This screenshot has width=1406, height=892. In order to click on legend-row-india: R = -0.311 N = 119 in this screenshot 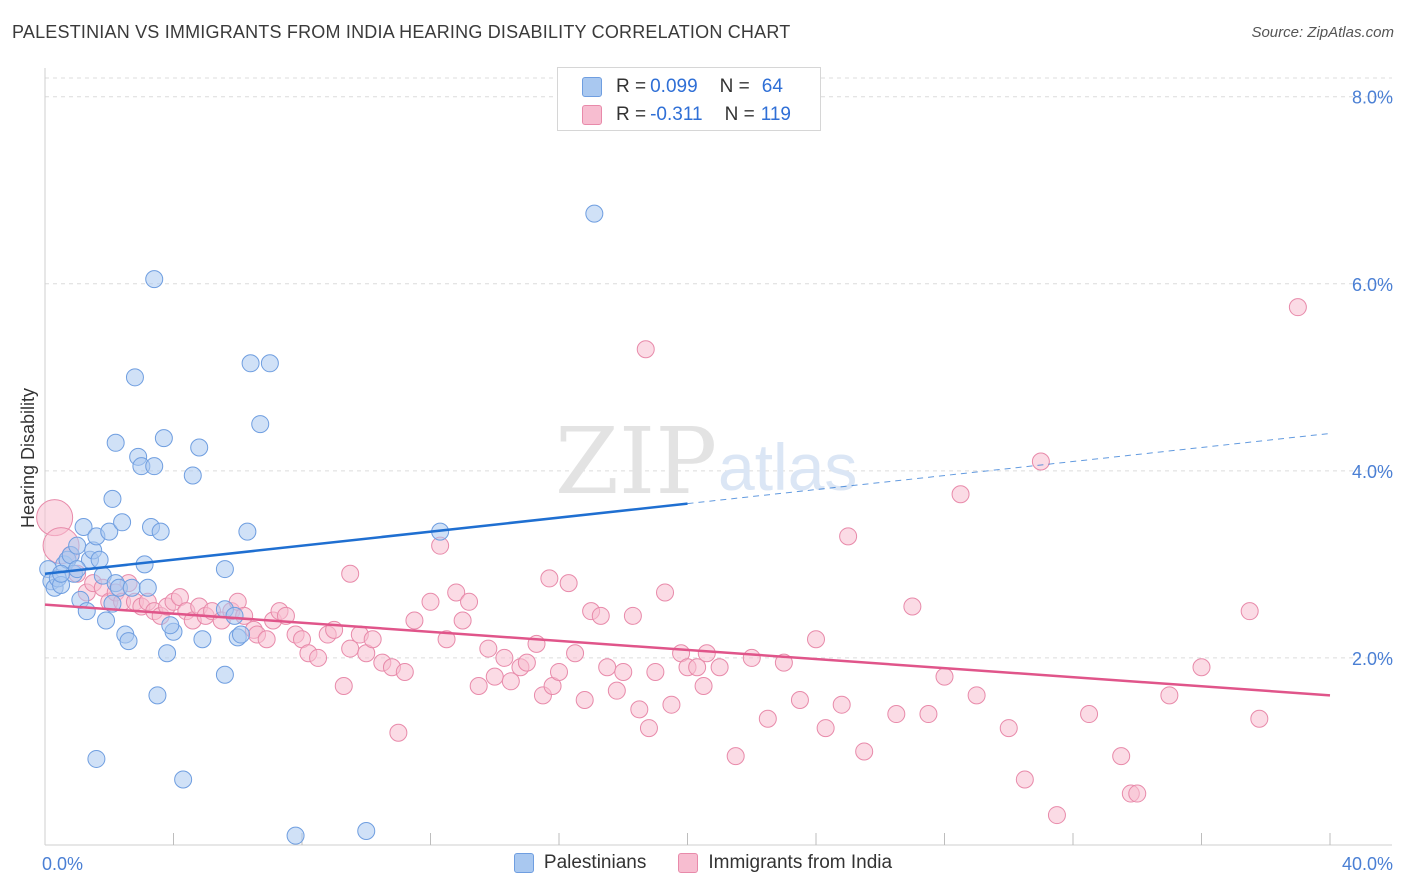, I will do `click(688, 115)`.